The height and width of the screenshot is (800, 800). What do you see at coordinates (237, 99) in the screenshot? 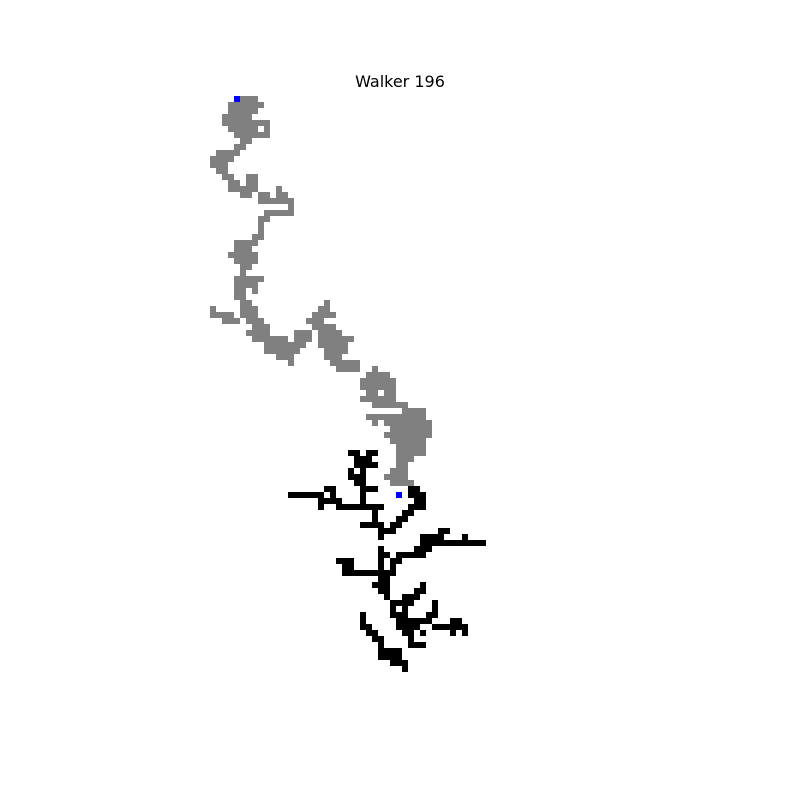
I see `marker-cell` at bounding box center [237, 99].